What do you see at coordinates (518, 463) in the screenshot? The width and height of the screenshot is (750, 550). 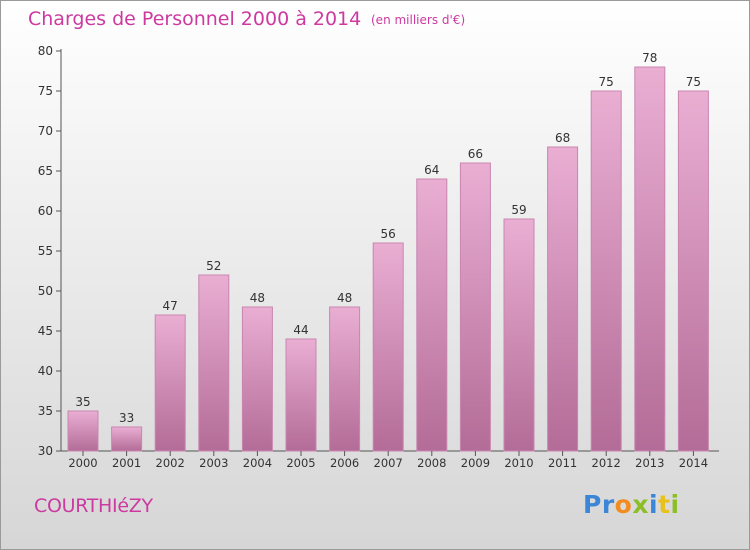 I see `x-tick-label: 2010` at bounding box center [518, 463].